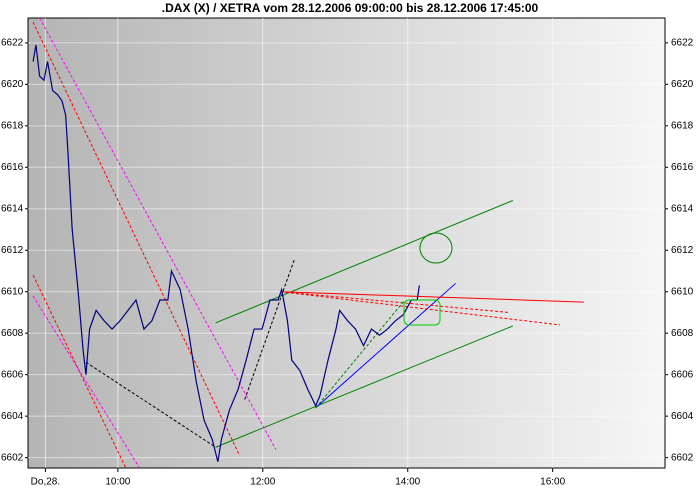 Image resolution: width=699 pixels, height=497 pixels. What do you see at coordinates (552, 482) in the screenshot?
I see `x-tick-label: 16:00` at bounding box center [552, 482].